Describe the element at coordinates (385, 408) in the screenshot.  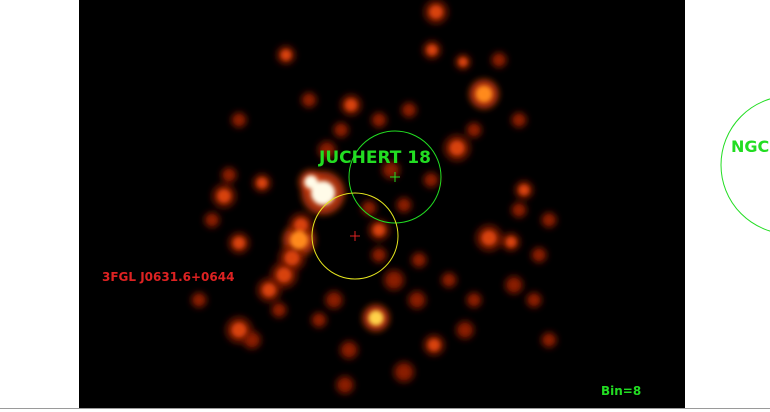
I see `bottom-divider` at that location.